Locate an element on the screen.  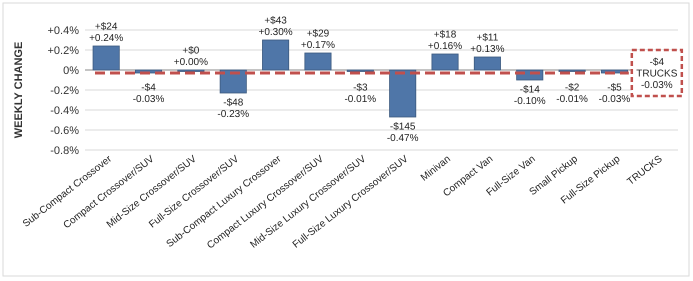
data-label: +$18 +0.16% is located at coordinates (445, 41).